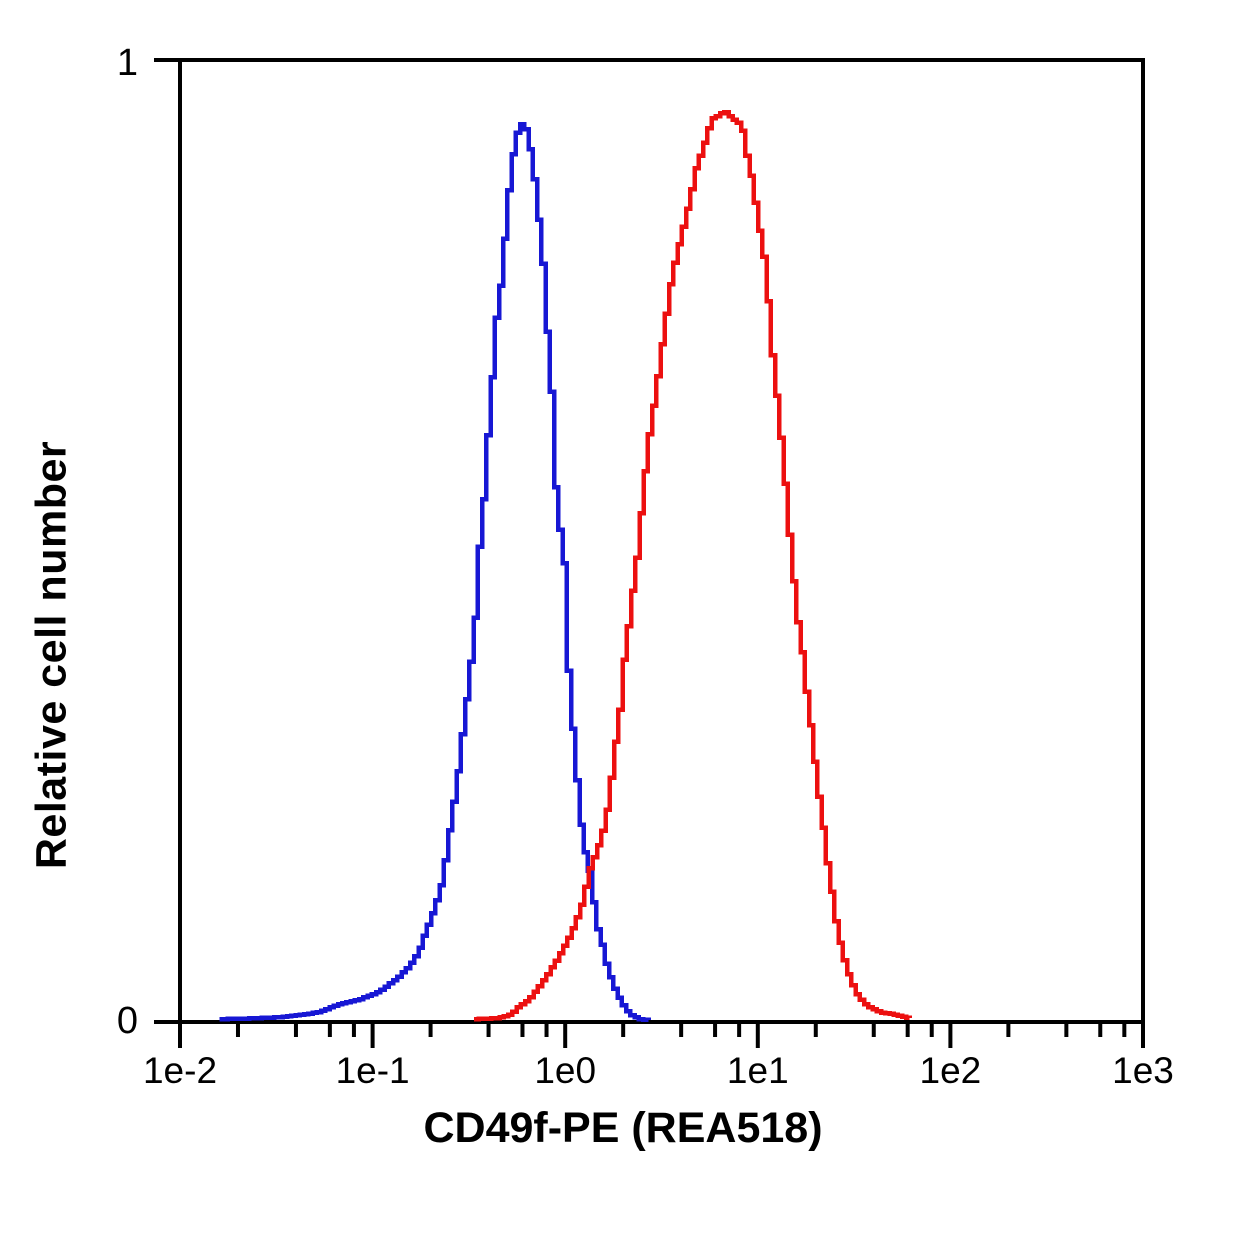 The image size is (1250, 1250). Describe the element at coordinates (127, 63) in the screenshot. I see `y-tick-label-1: 1` at that location.